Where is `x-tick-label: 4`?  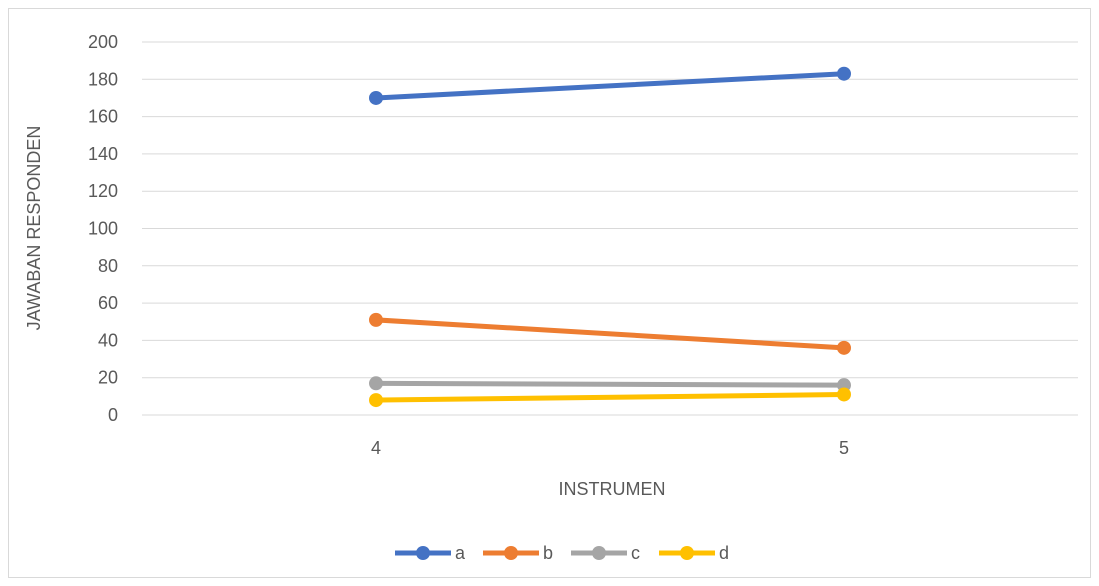 x-tick-label: 4 is located at coordinates (376, 448).